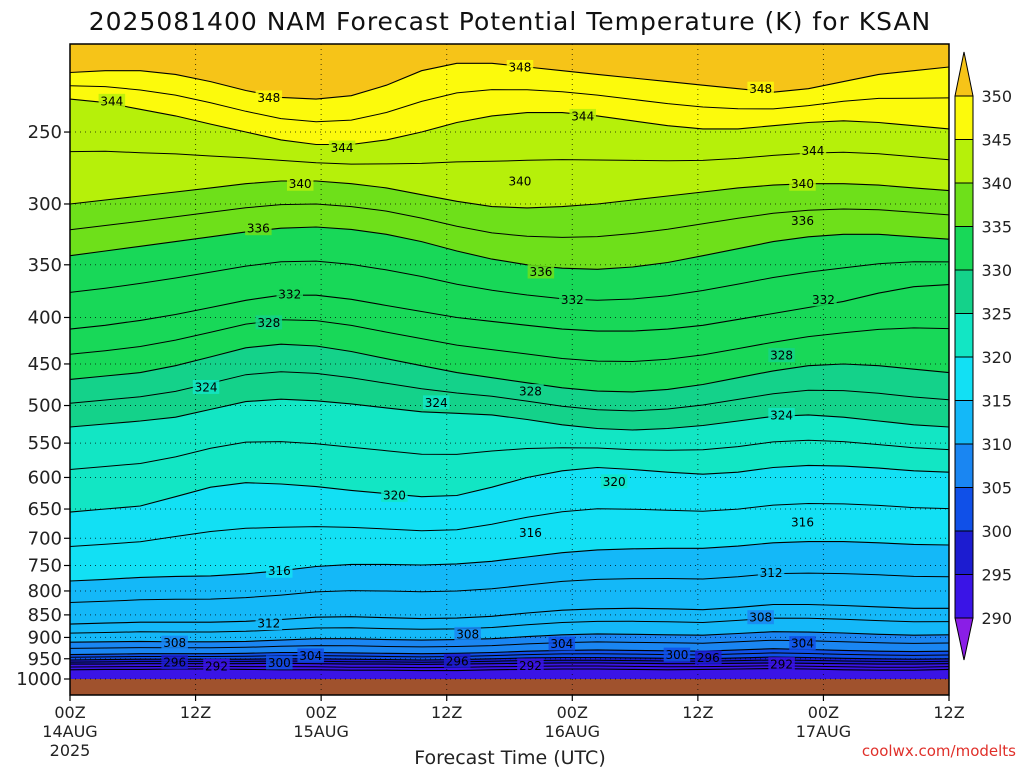 Image resolution: width=1024 pixels, height=768 pixels. I want to click on contour-label: 300, so click(676, 655).